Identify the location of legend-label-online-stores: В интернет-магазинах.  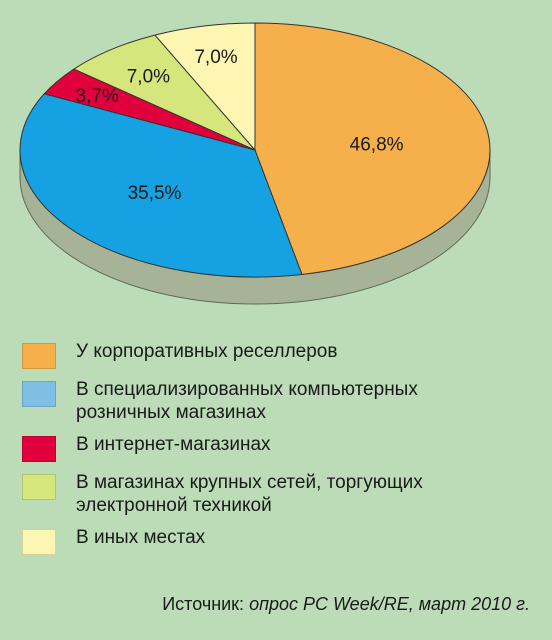
(173, 444).